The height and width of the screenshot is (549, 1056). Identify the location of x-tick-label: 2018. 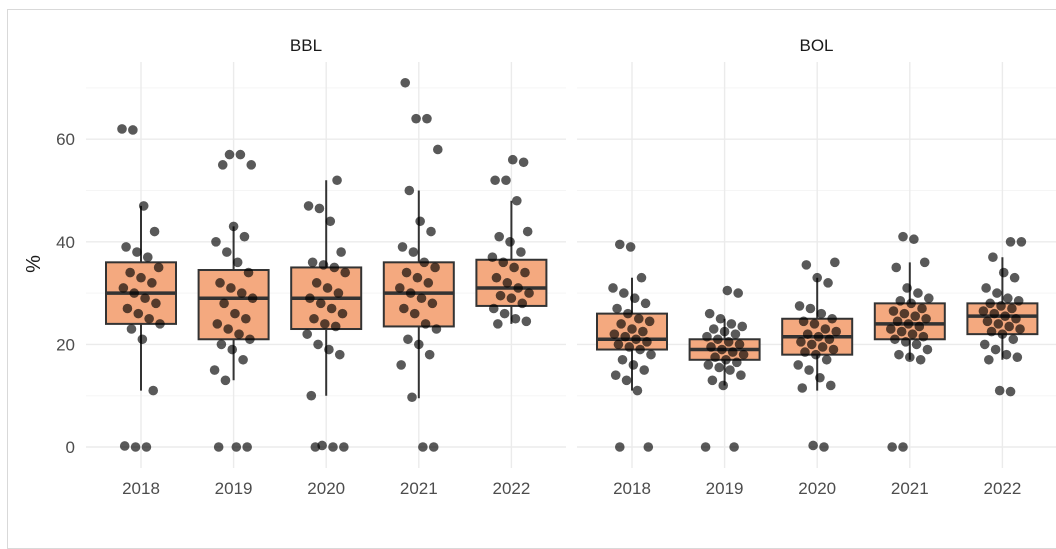
(141, 488).